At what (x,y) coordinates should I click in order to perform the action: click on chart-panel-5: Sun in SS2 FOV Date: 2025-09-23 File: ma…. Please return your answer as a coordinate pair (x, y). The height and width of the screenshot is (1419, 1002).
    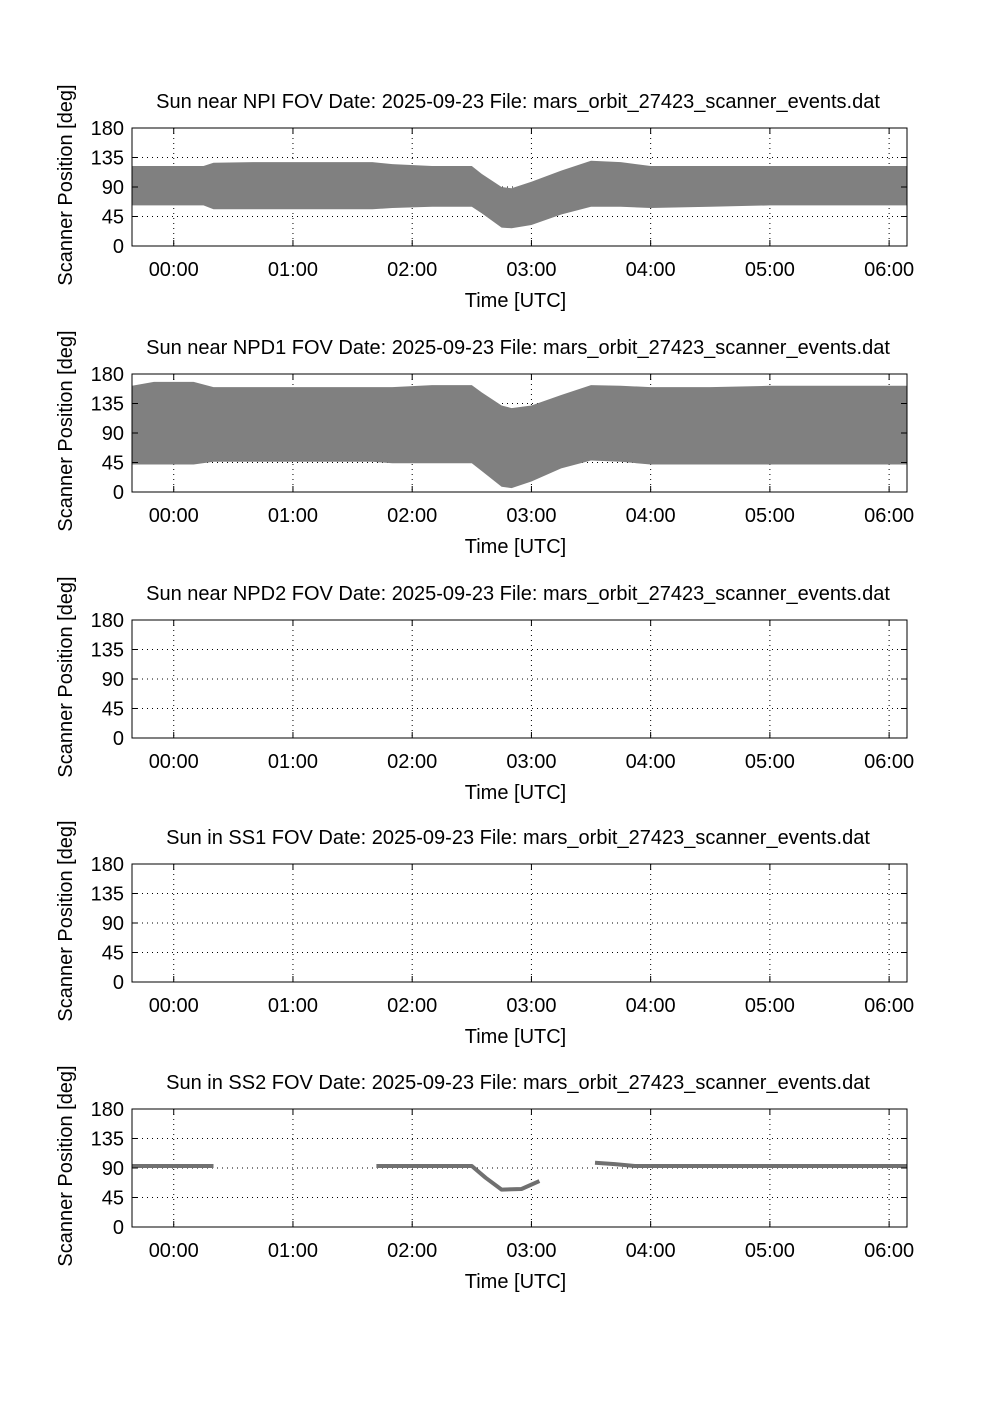
    Looking at the image, I should click on (484, 1179).